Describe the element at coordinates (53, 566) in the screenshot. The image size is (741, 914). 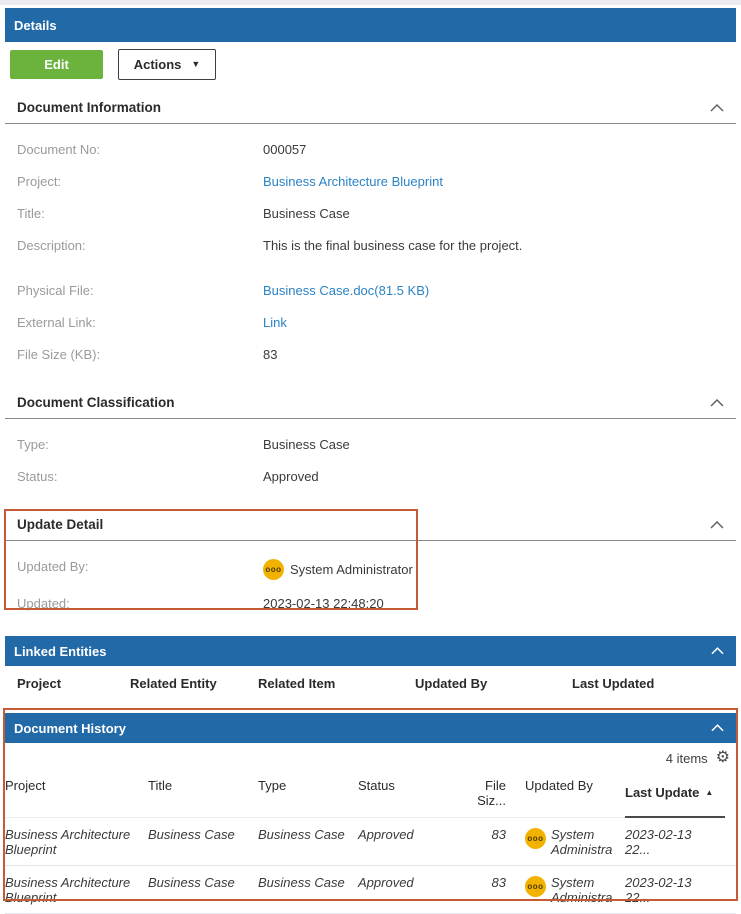
I see `field-label: Updated By:` at that location.